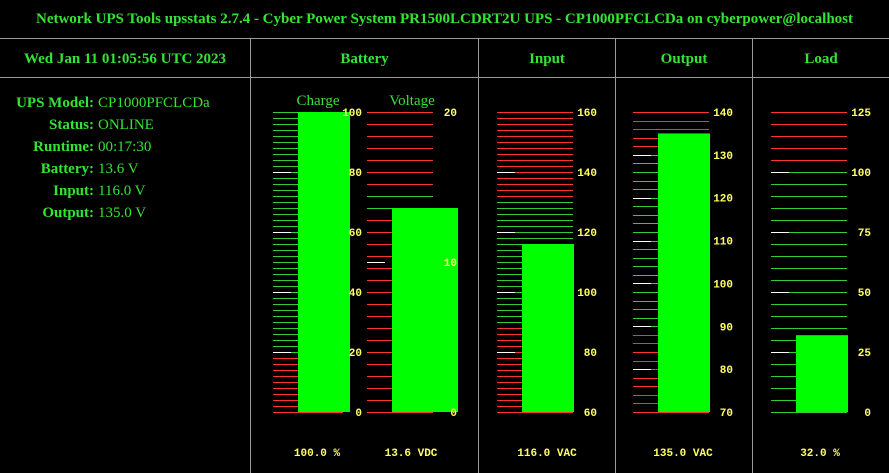  Describe the element at coordinates (726, 328) in the screenshot. I see `output-tick-label: 90` at that location.